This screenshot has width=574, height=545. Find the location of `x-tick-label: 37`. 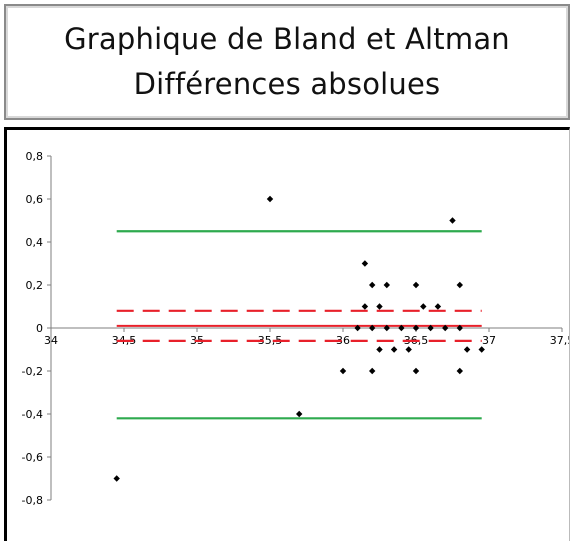

x-tick-label: 37 is located at coordinates (489, 340).